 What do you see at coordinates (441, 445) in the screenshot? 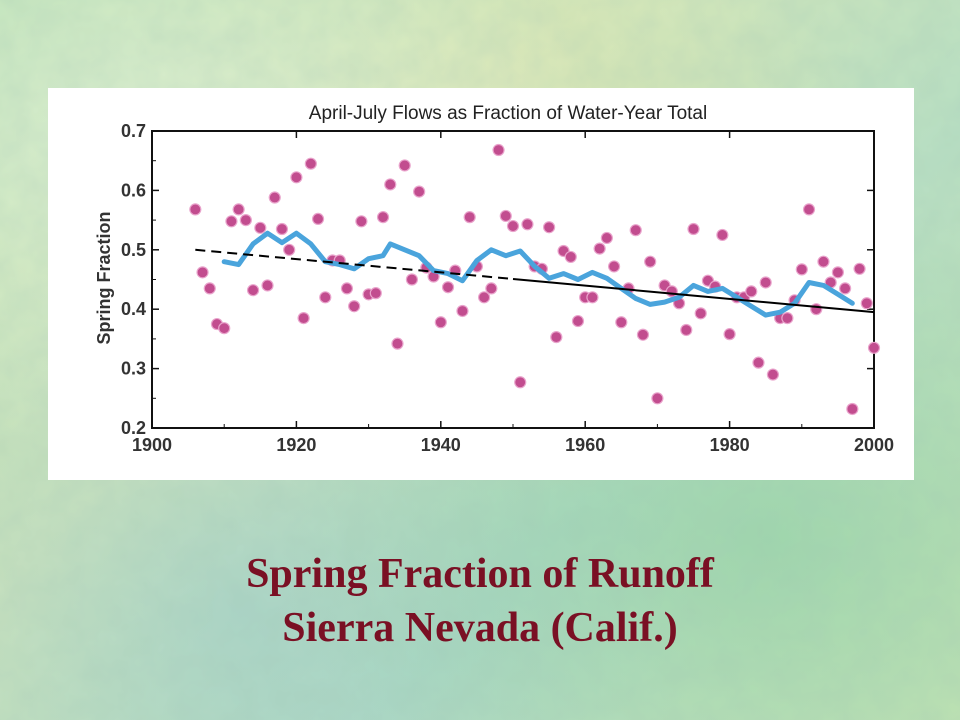
I see `x-tick-label: 1940` at bounding box center [441, 445].